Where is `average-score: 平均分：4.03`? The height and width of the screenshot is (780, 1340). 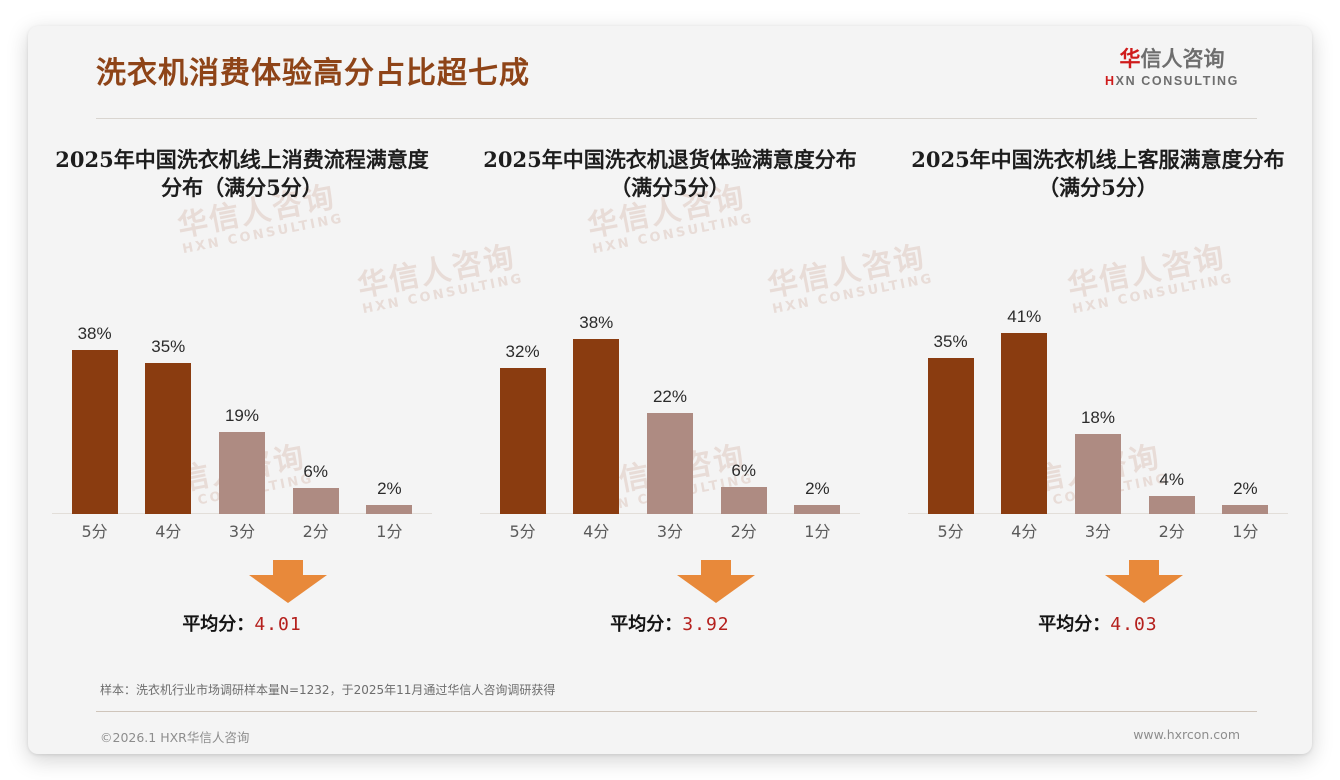 average-score: 平均分：4.03 is located at coordinates (1098, 623).